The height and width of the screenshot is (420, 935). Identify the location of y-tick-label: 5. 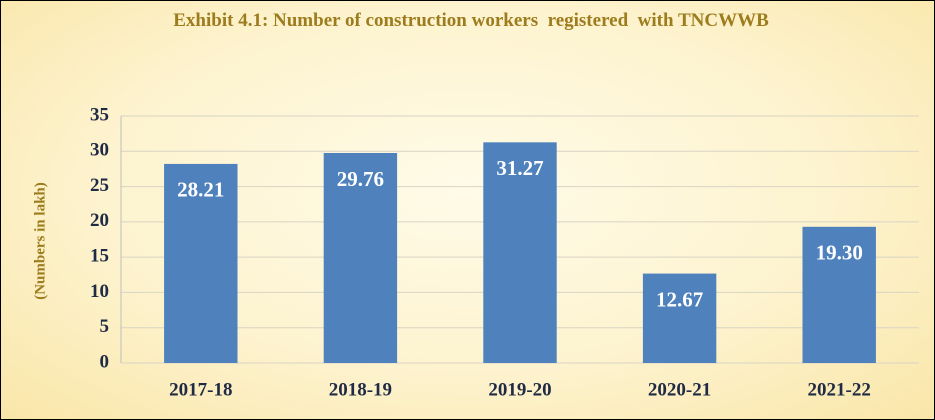
(105, 326).